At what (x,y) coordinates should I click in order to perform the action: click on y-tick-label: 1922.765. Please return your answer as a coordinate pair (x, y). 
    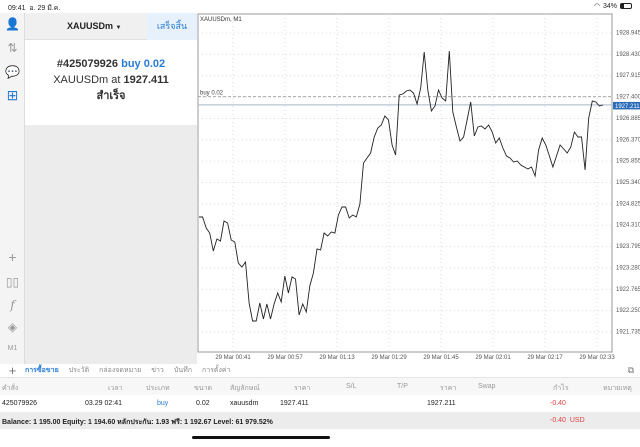
    Looking at the image, I should click on (628, 290).